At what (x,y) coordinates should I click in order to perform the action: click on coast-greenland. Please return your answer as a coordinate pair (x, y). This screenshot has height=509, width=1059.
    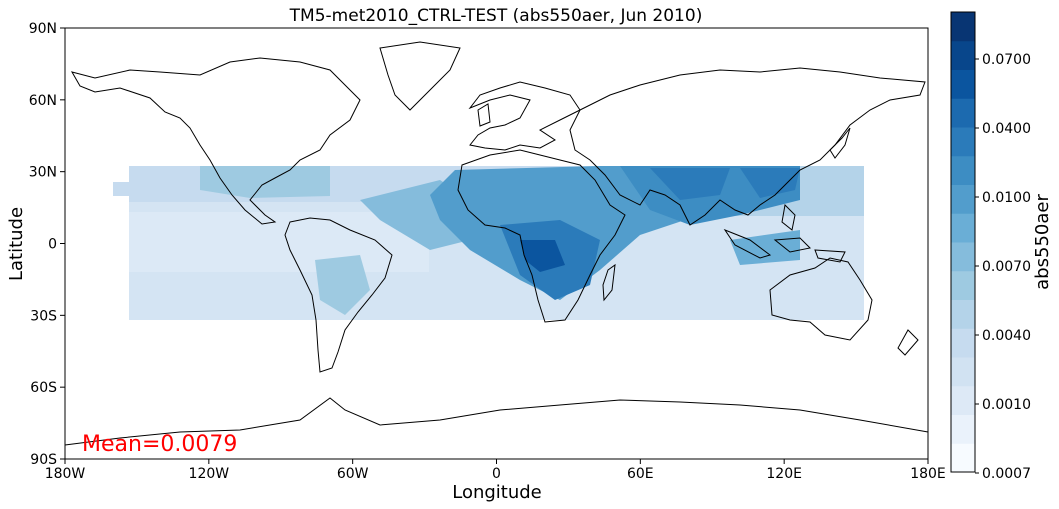
    Looking at the image, I should click on (420, 76).